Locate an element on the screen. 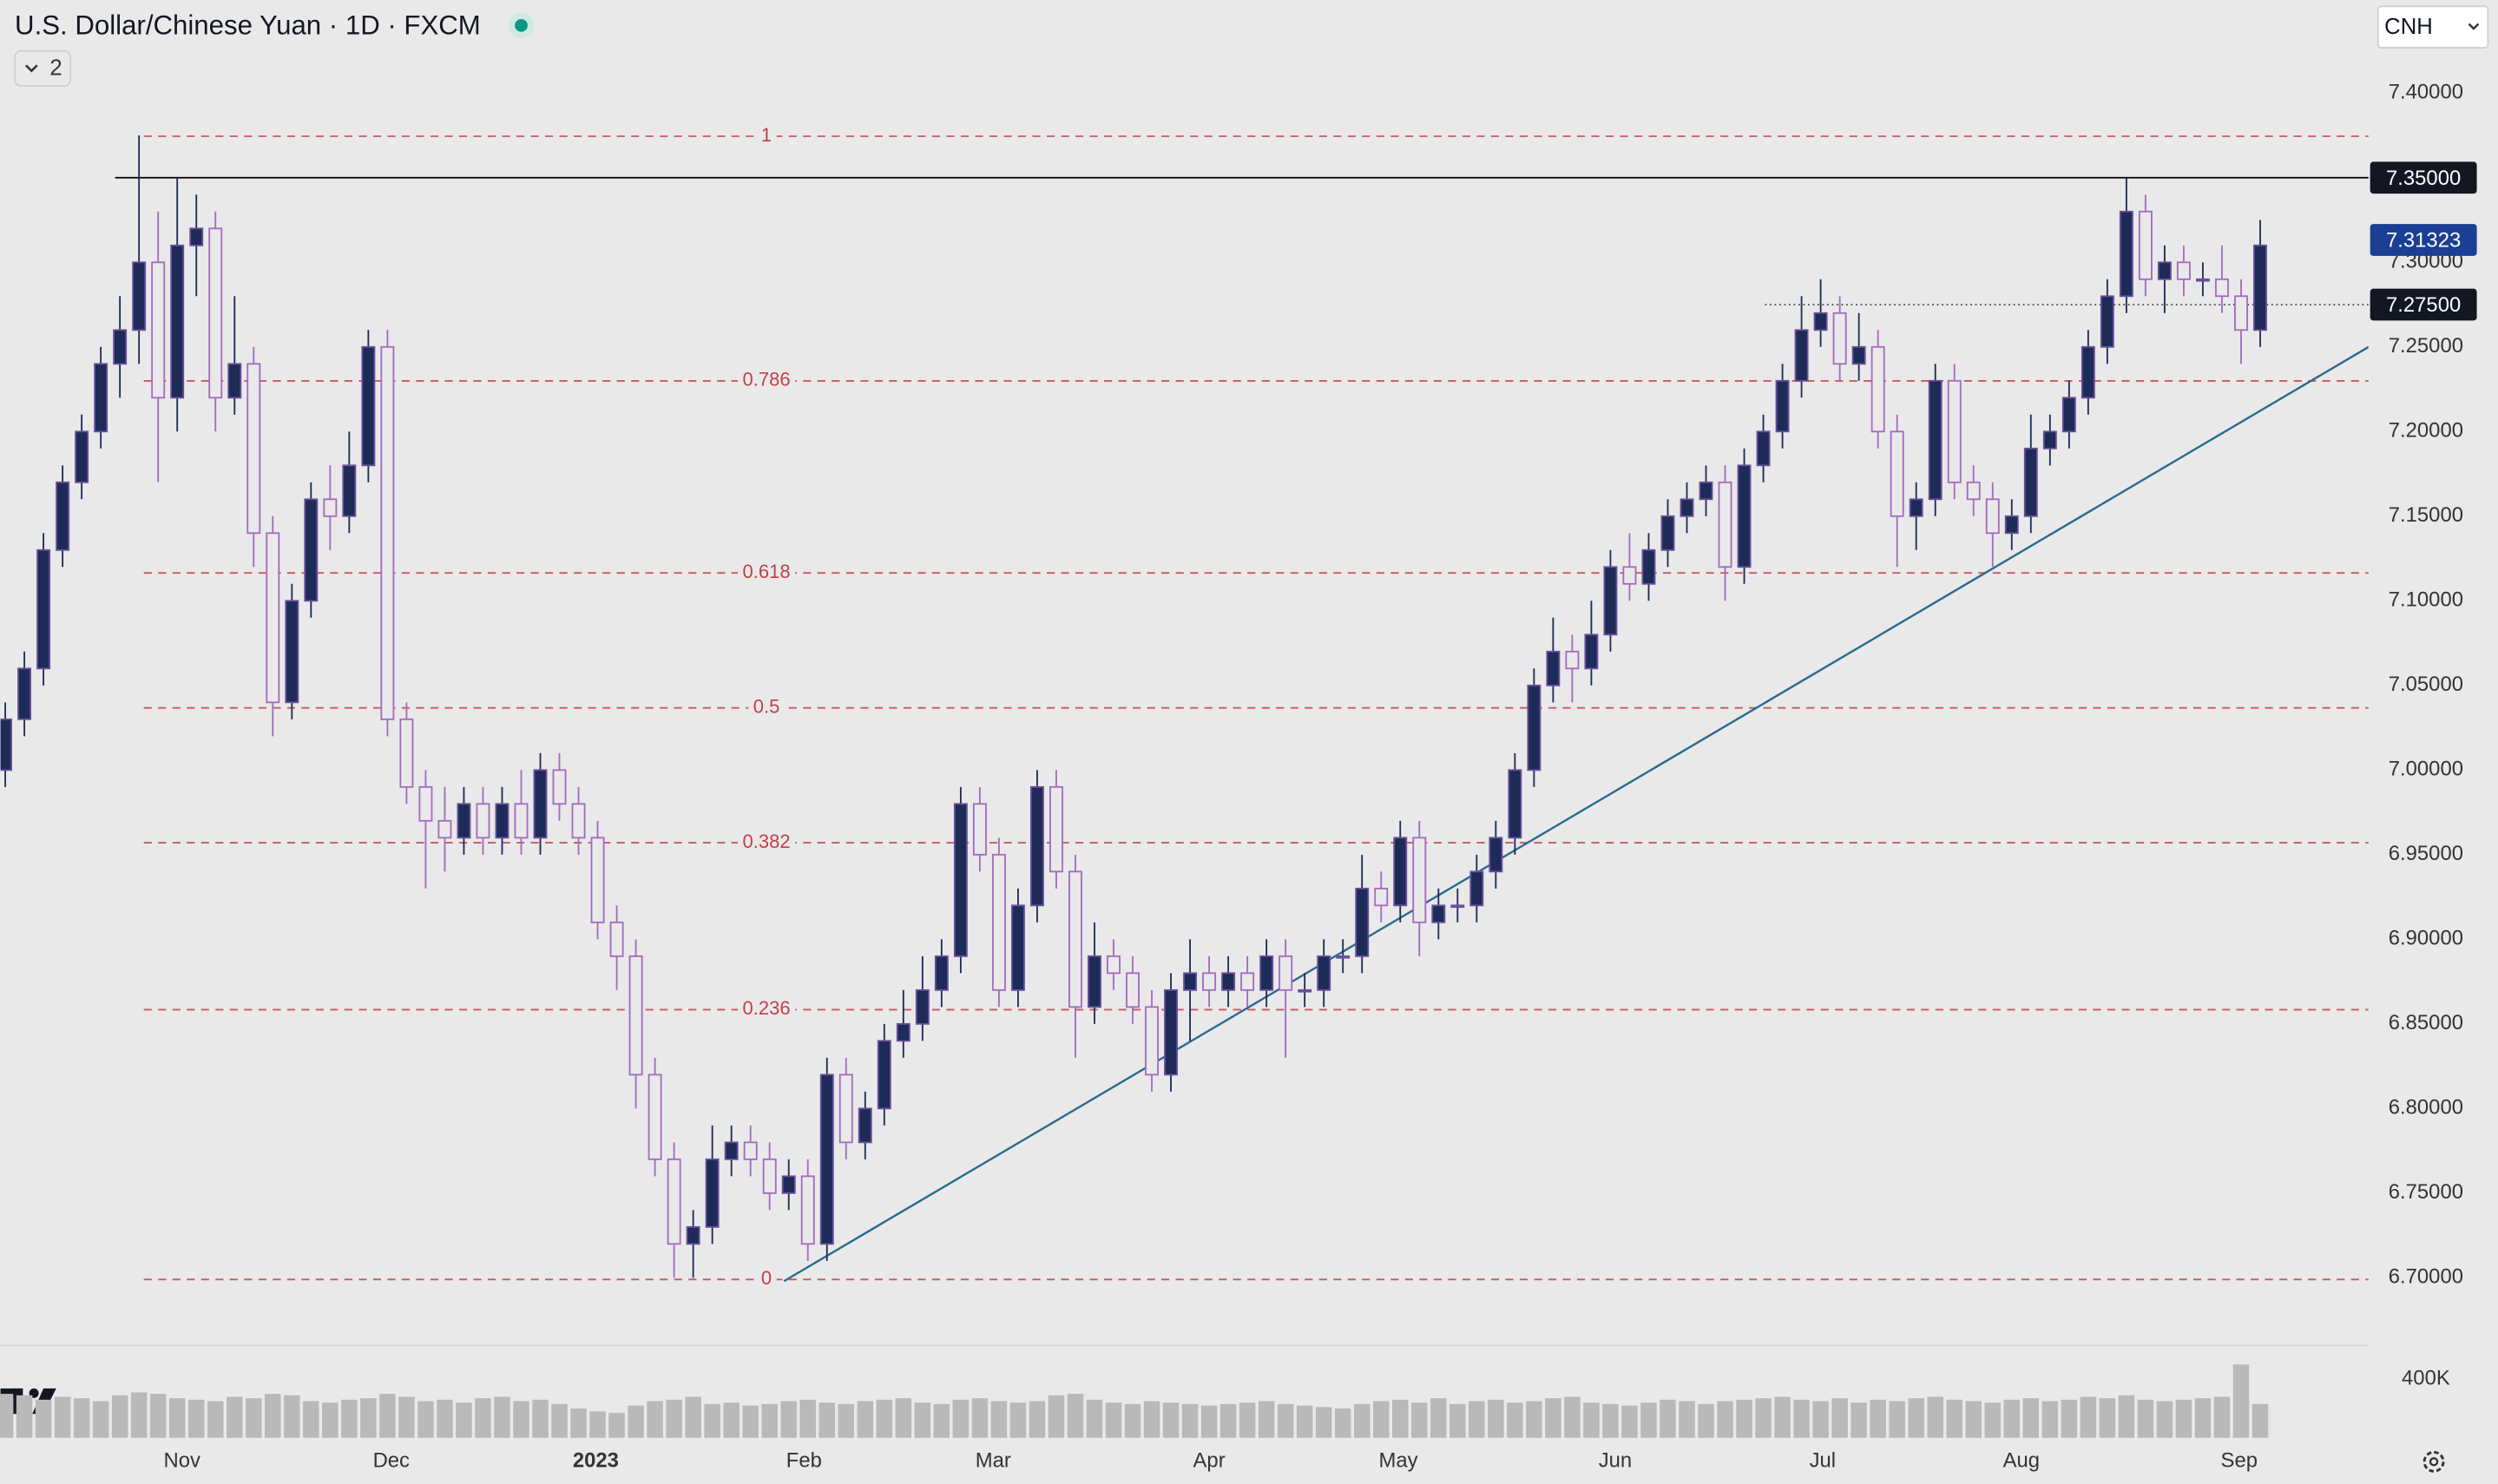 The width and height of the screenshot is (2498, 1484). x-tick-label: Feb is located at coordinates (804, 1461).